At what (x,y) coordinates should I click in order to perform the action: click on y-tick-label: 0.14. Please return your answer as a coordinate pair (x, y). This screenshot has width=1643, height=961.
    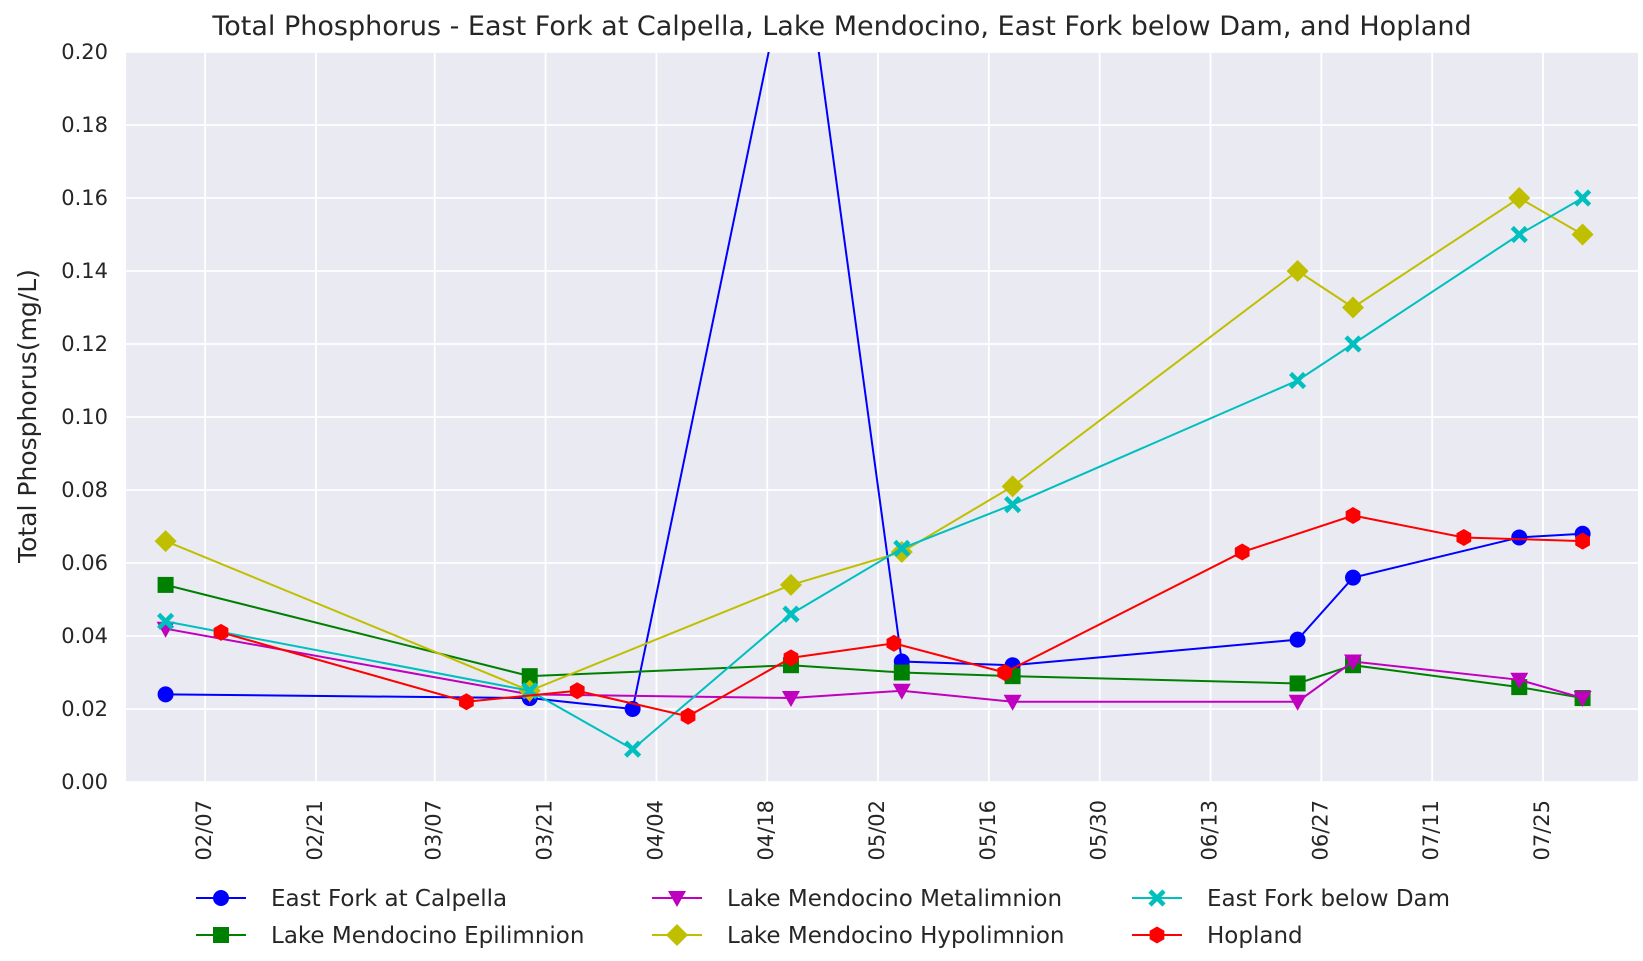
    Looking at the image, I should click on (84, 271).